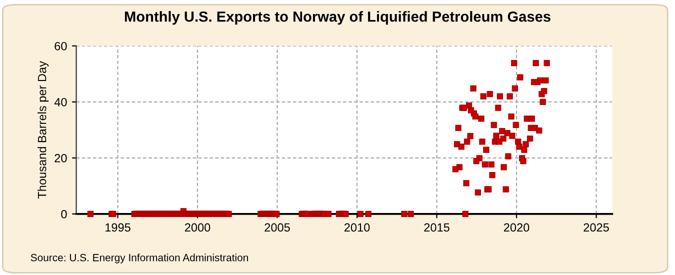 The width and height of the screenshot is (675, 275). I want to click on x-tick-label: 2025, so click(596, 227).